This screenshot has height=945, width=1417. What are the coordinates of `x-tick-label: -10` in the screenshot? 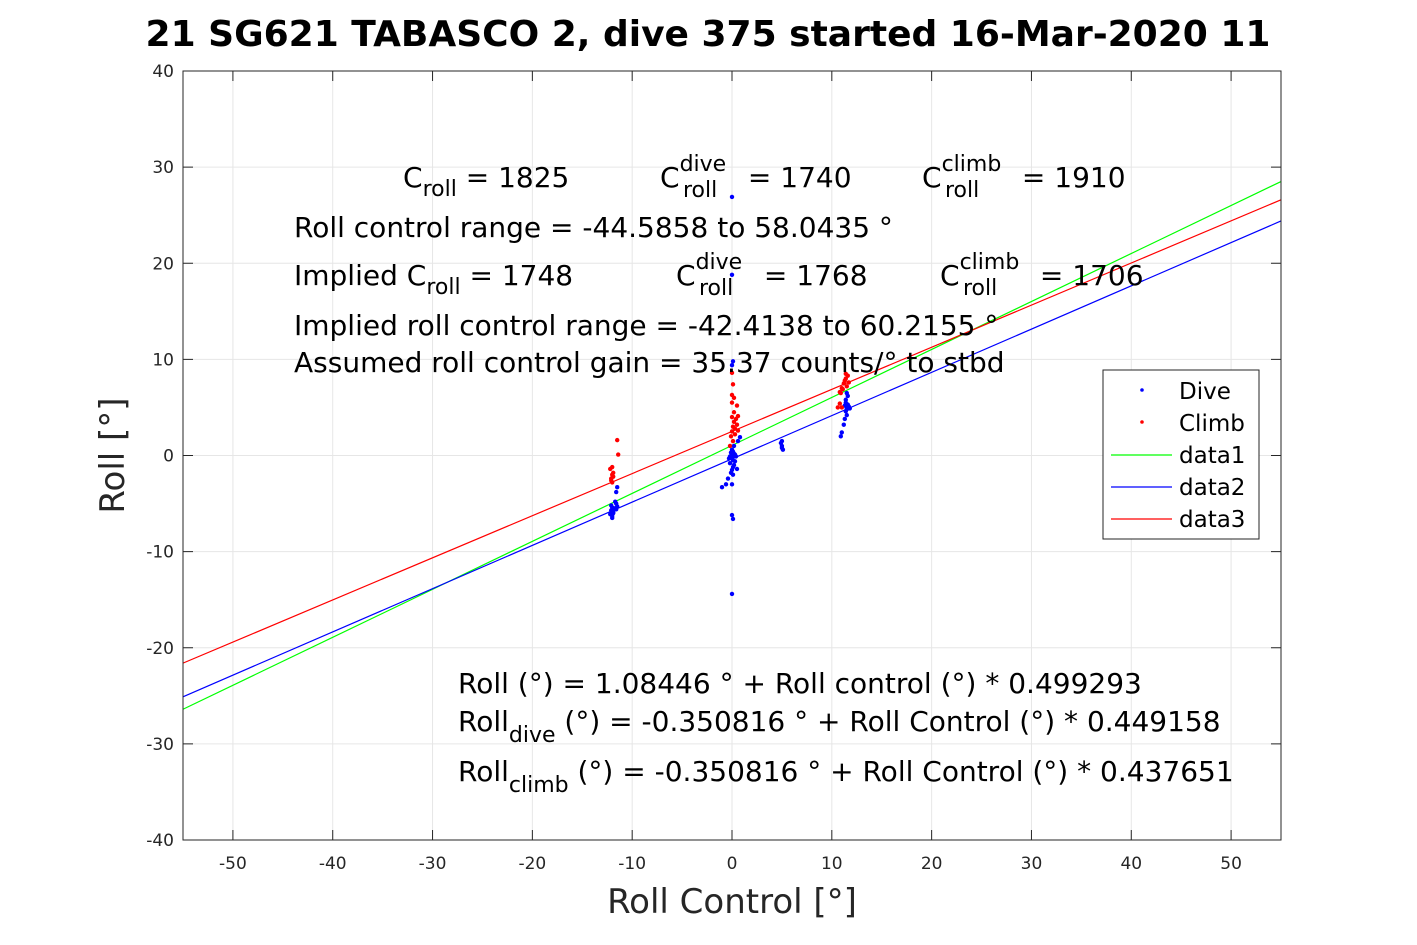 It's located at (632, 864).